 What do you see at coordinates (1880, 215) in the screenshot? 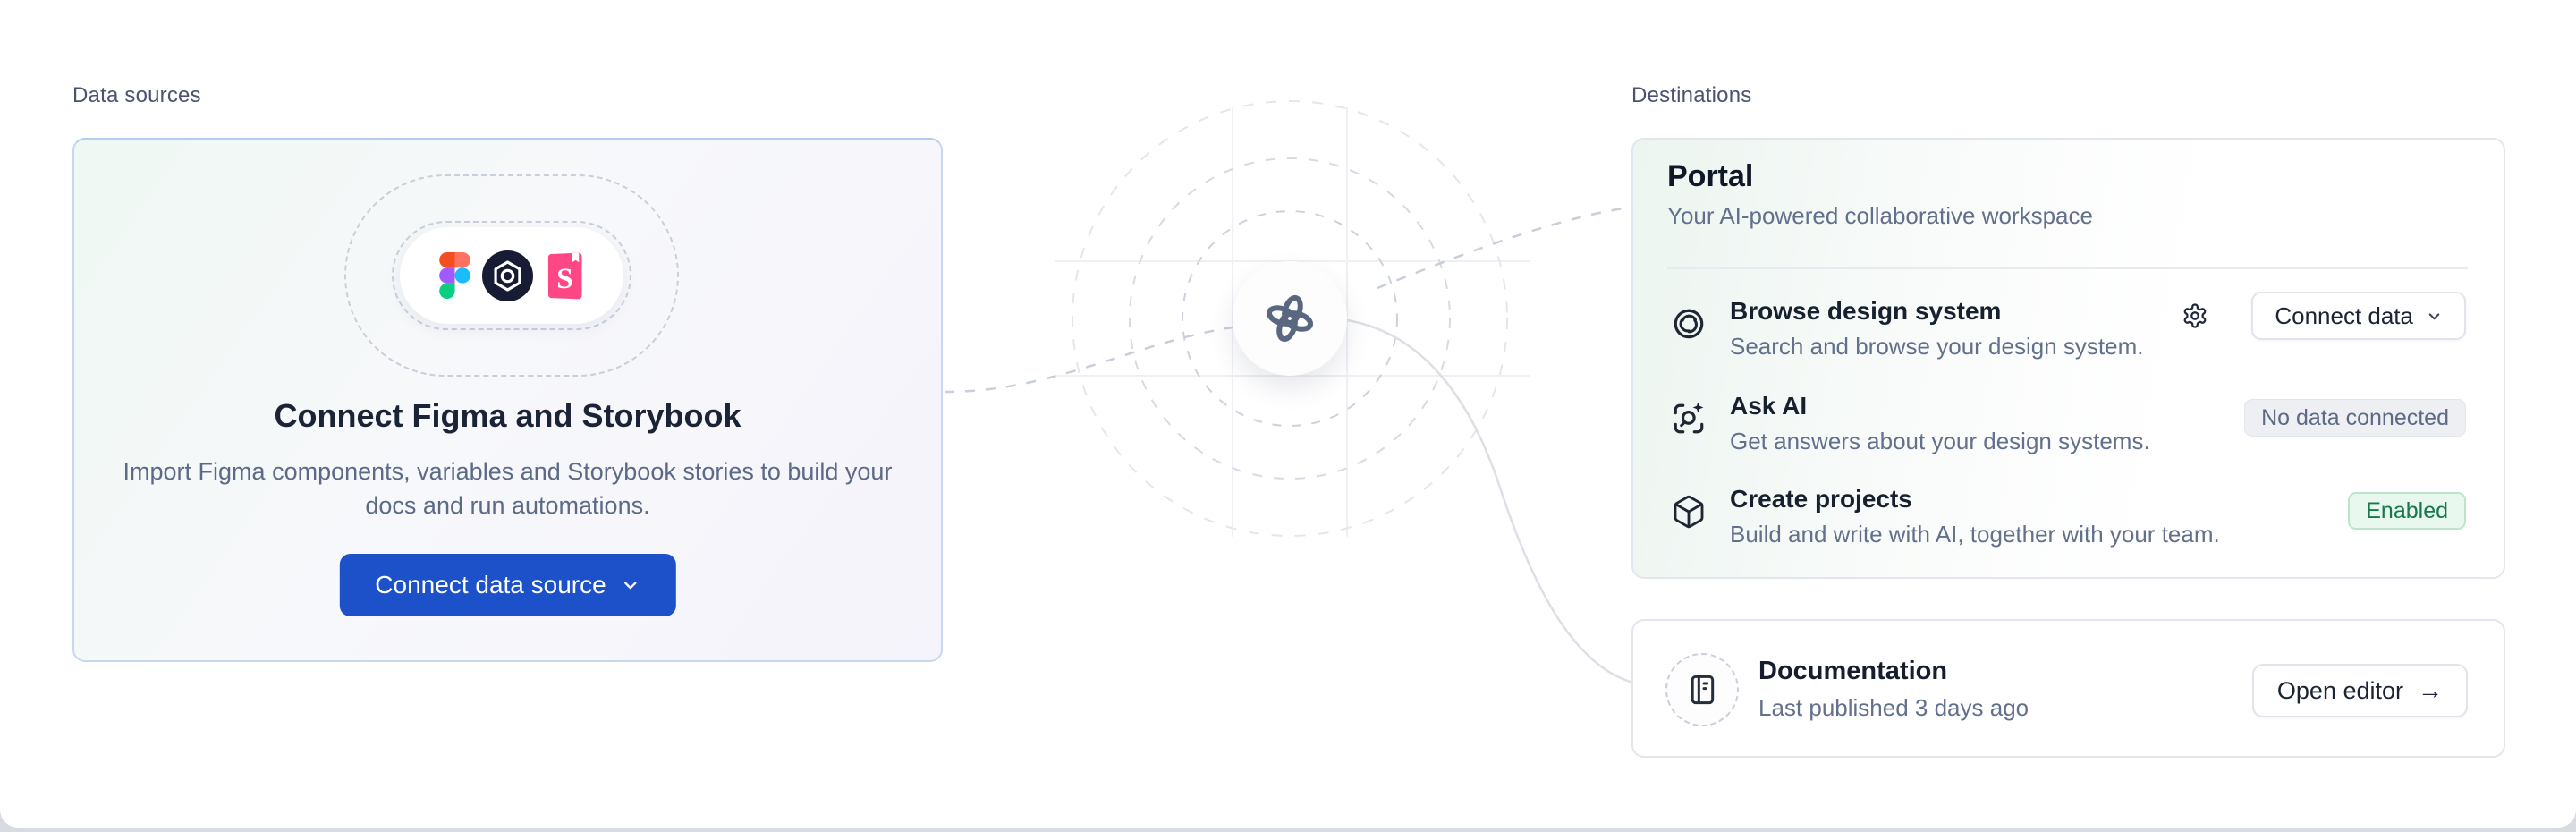
I see `portal-subtitle: Your AI-powered collaborative workspace` at bounding box center [1880, 215].